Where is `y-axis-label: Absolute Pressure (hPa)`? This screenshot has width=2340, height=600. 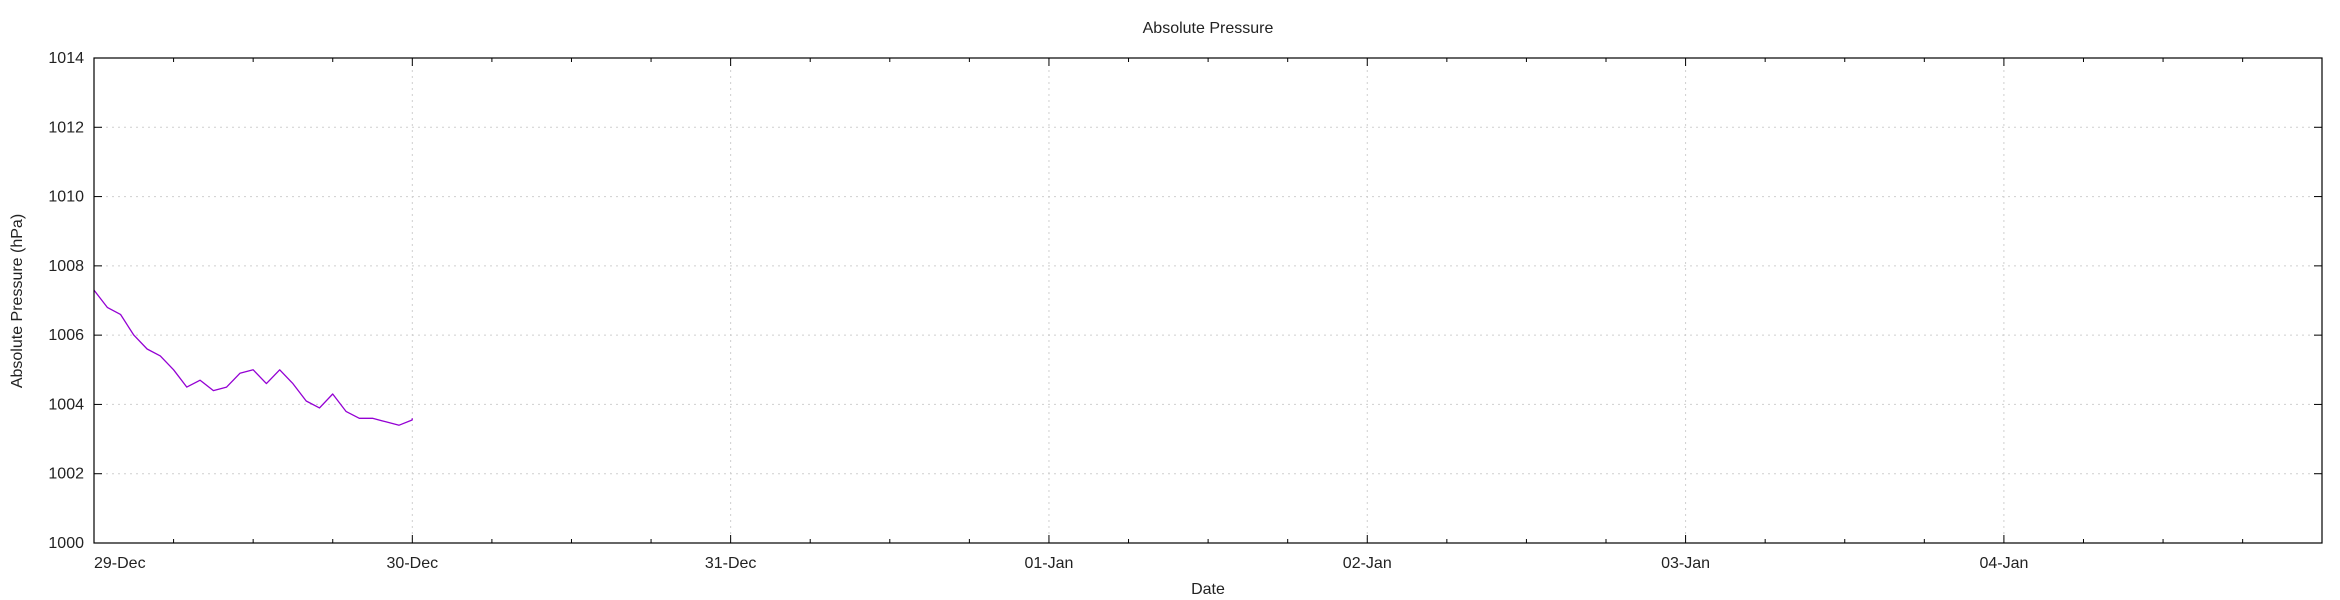
y-axis-label: Absolute Pressure (hPa) is located at coordinates (17, 301).